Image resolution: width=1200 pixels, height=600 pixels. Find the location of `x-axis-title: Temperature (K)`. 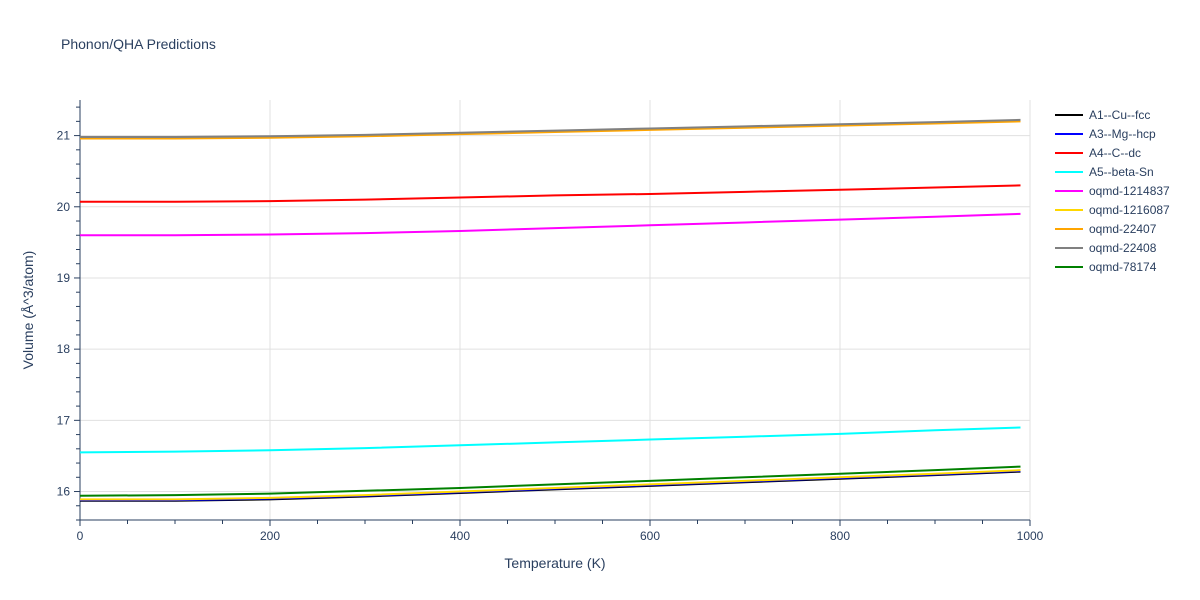

x-axis-title: Temperature (K) is located at coordinates (554, 563).